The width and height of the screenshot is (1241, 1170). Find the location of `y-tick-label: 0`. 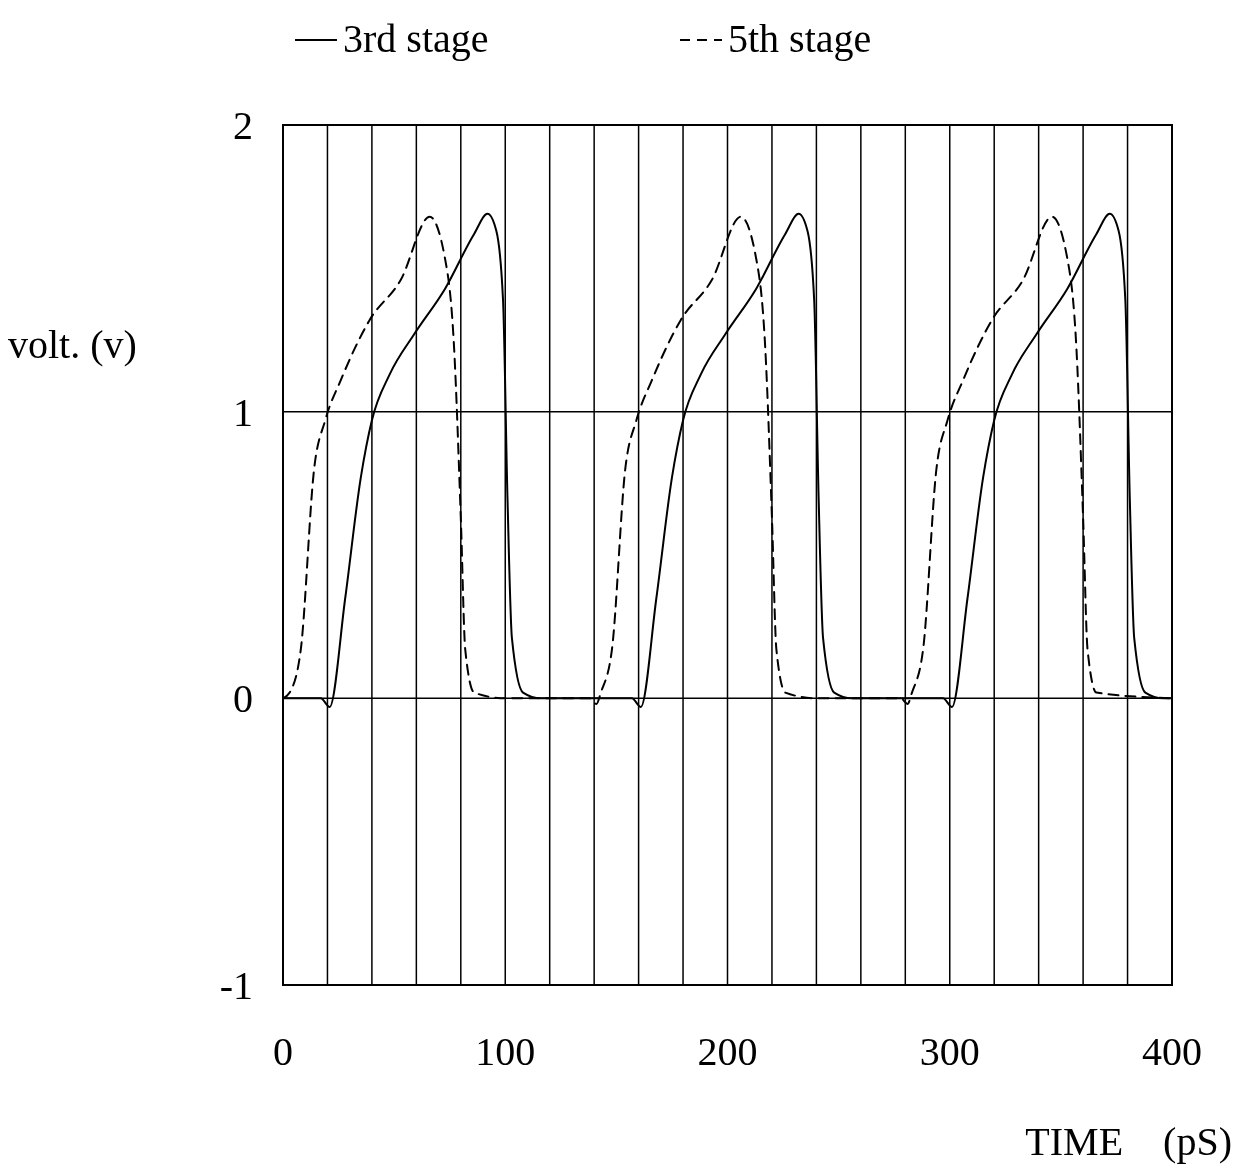

y-tick-label: 0 is located at coordinates (243, 699).